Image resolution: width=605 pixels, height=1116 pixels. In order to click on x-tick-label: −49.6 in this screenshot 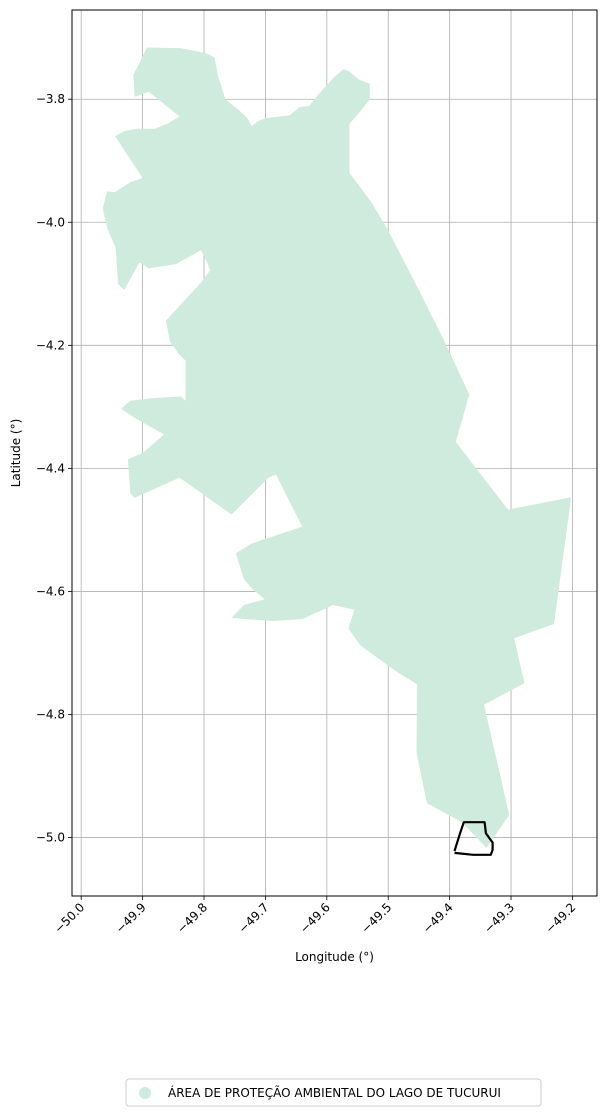, I will do `click(315, 918)`.